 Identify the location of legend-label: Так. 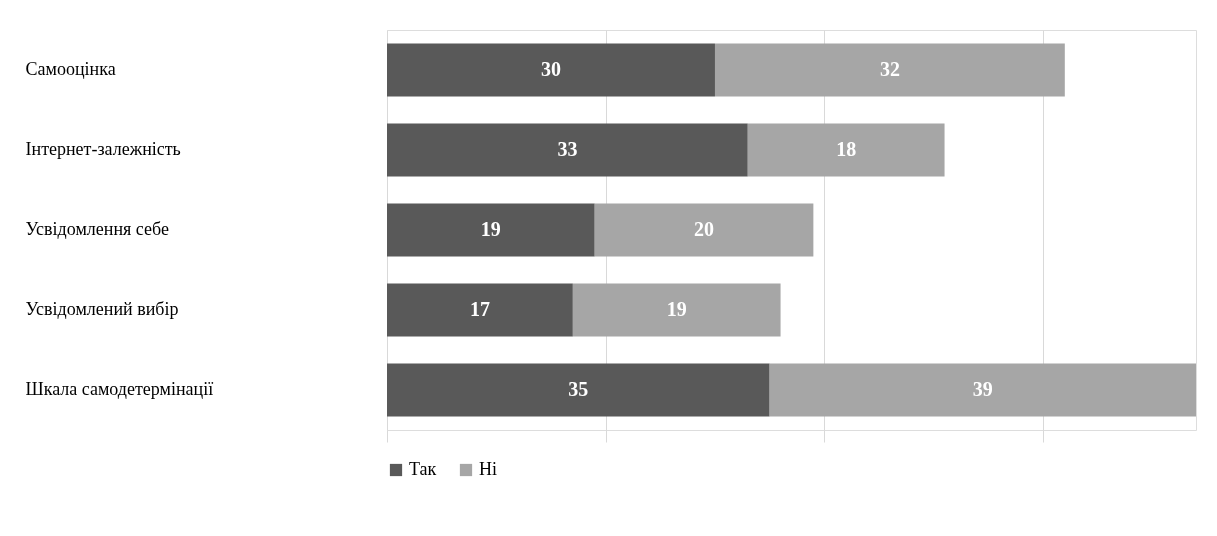
(423, 469).